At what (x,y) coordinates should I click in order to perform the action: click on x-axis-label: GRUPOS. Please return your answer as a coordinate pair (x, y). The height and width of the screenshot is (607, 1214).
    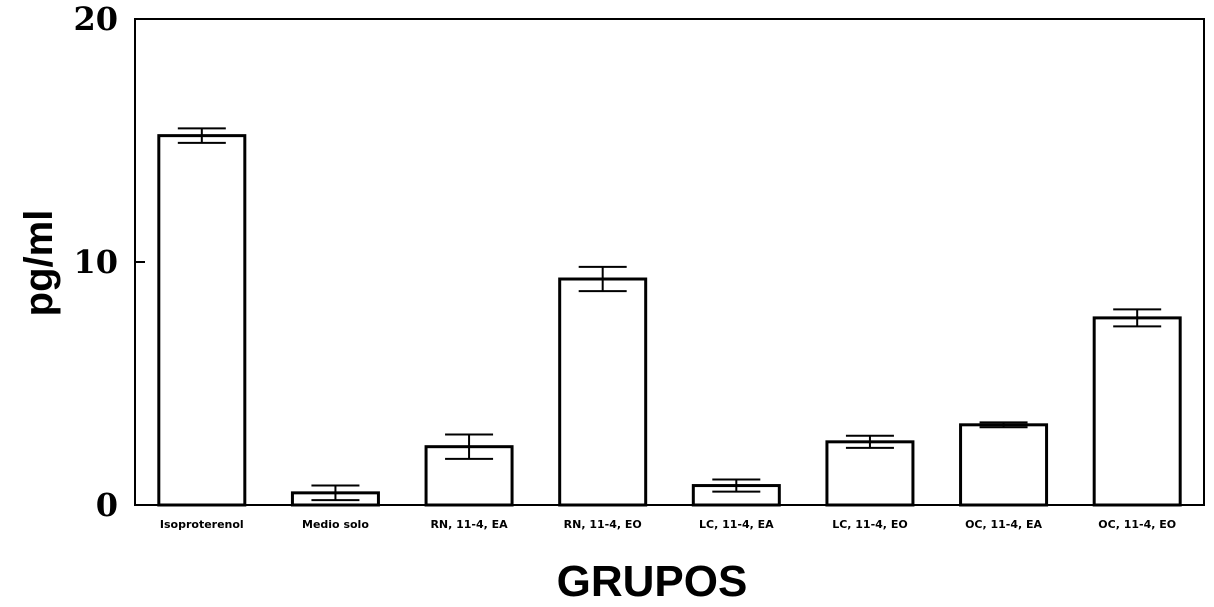
    Looking at the image, I should click on (652, 581).